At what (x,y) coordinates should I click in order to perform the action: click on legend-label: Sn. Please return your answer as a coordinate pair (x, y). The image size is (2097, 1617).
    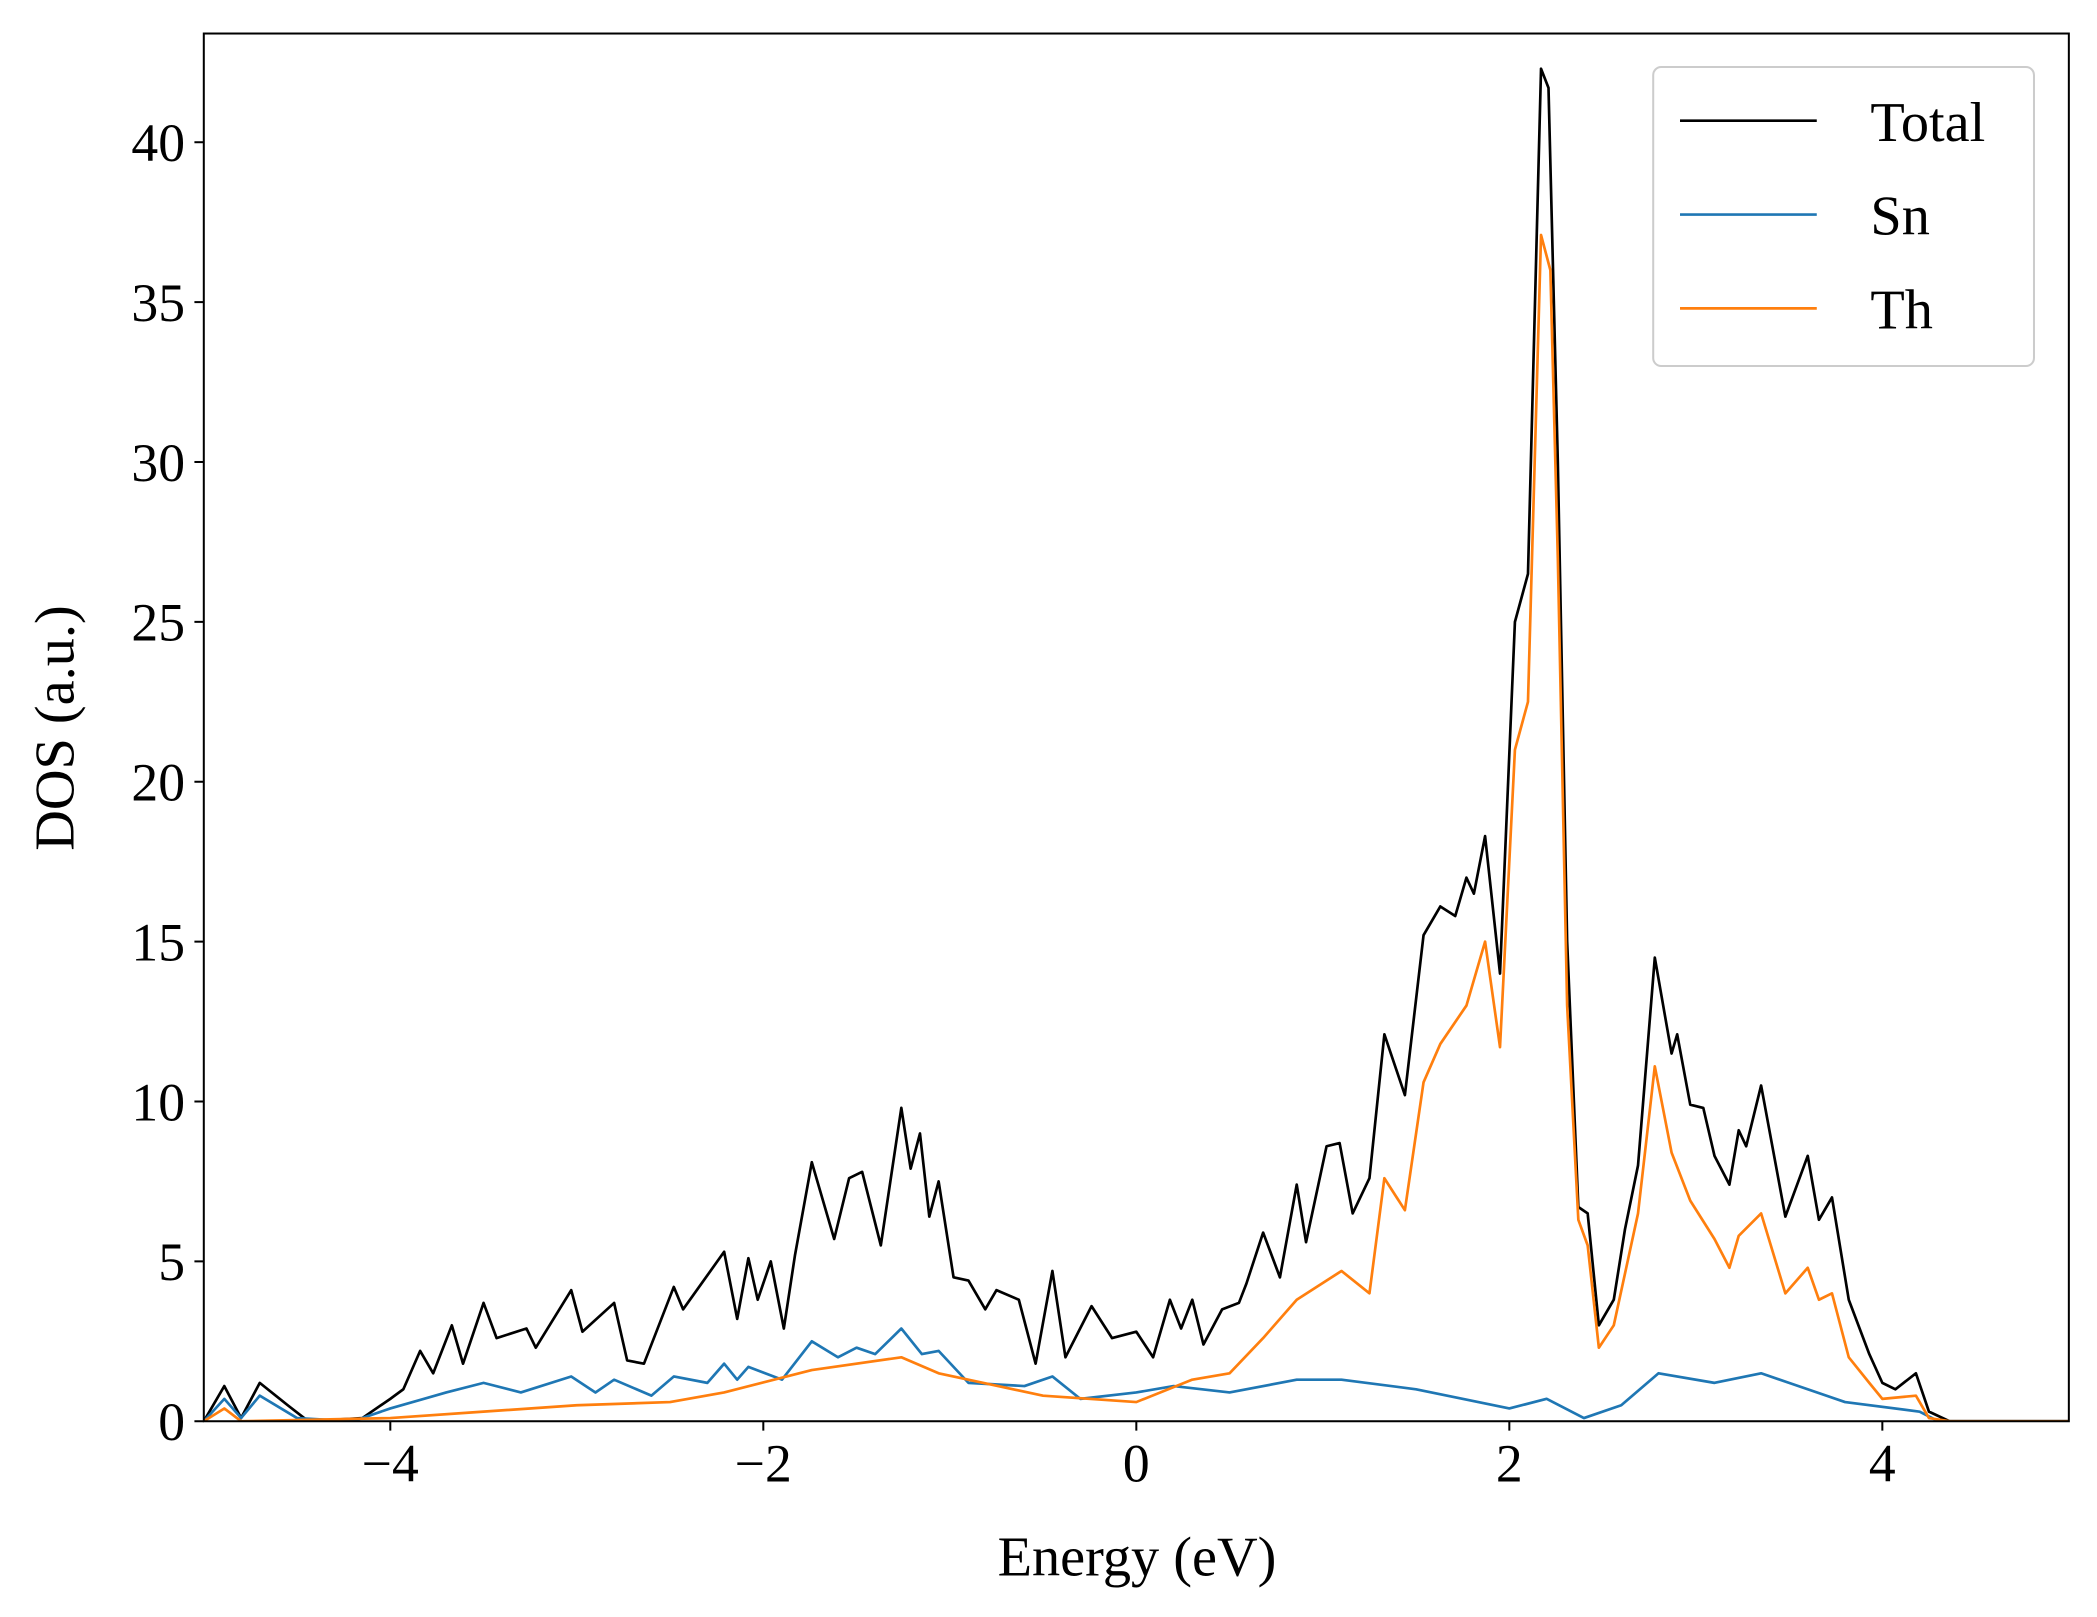
    Looking at the image, I should click on (1899, 217).